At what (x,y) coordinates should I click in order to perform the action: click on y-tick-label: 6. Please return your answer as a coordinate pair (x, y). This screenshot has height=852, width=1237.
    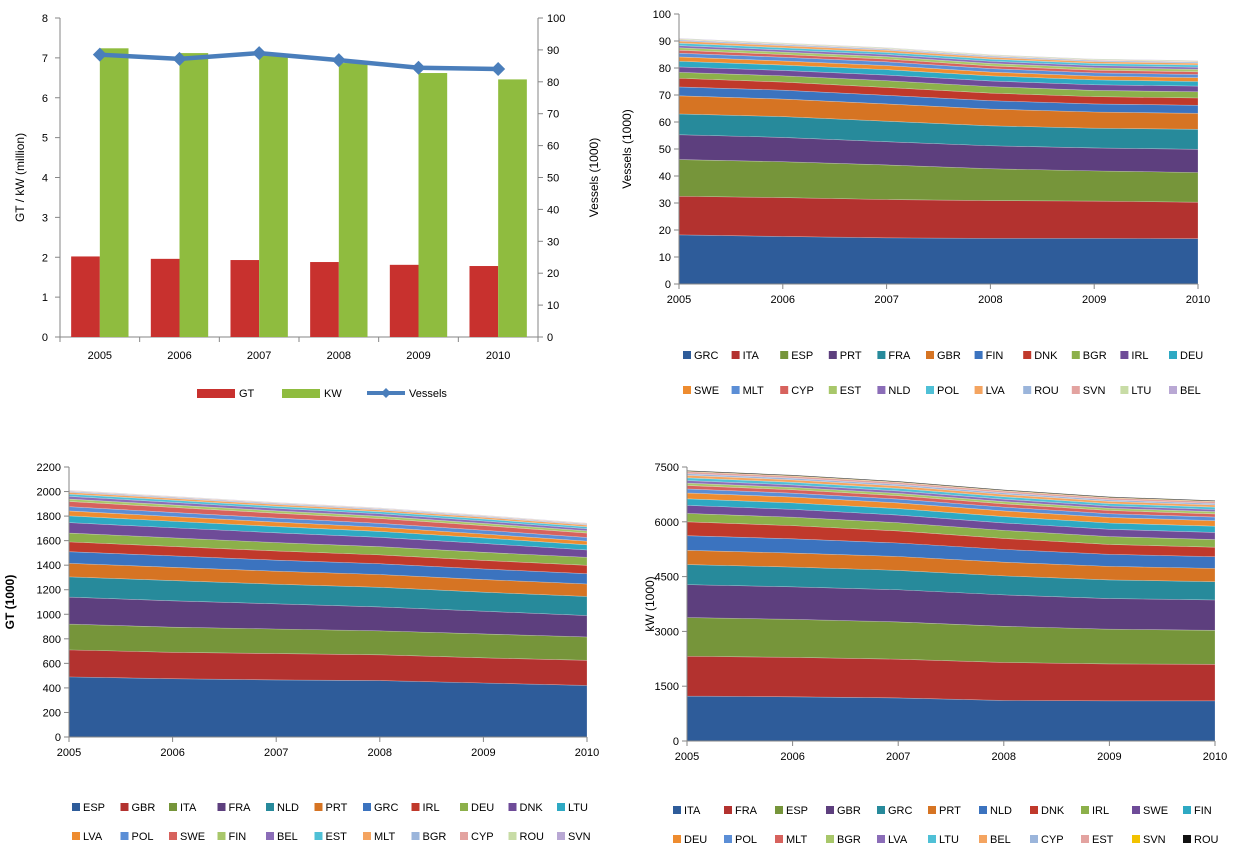
    Looking at the image, I should click on (45, 99).